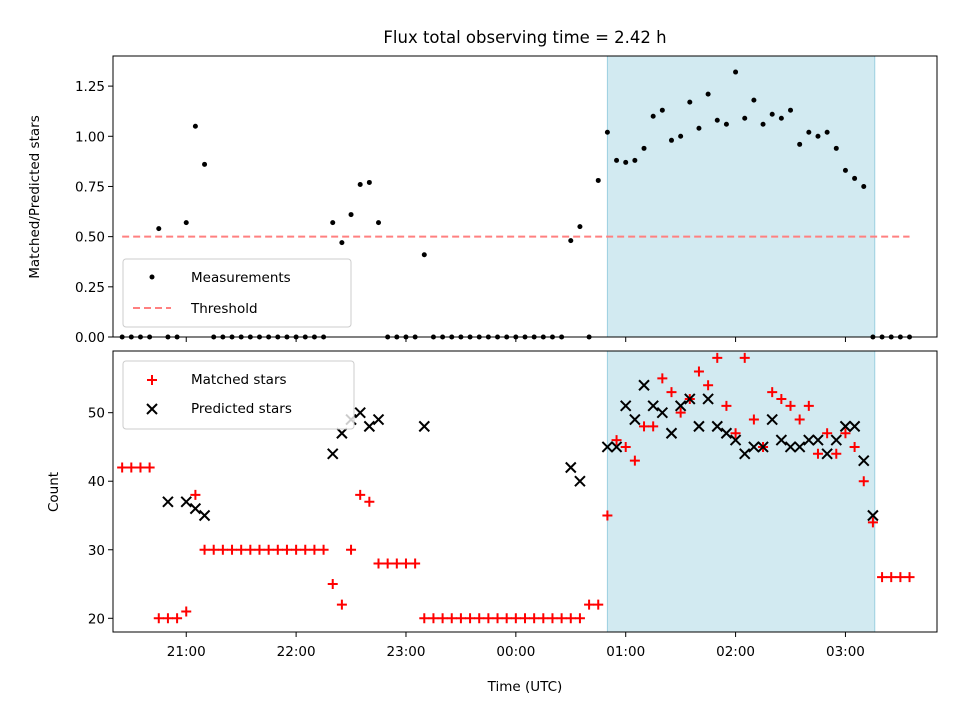 The height and width of the screenshot is (720, 960). What do you see at coordinates (515, 652) in the screenshot?
I see `x-tick-label: 00:00` at bounding box center [515, 652].